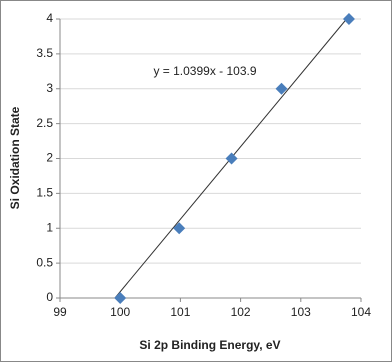 The image size is (392, 362). What do you see at coordinates (49, 158) in the screenshot?
I see `y-tick-label: 2` at bounding box center [49, 158].